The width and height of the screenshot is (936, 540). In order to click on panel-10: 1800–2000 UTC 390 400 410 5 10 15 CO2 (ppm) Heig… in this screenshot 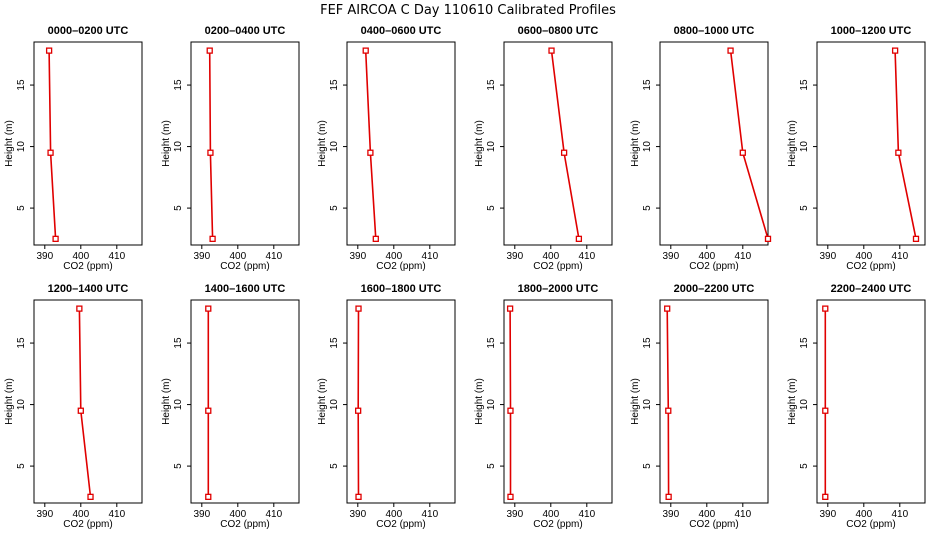, I will do `click(543, 406)`.